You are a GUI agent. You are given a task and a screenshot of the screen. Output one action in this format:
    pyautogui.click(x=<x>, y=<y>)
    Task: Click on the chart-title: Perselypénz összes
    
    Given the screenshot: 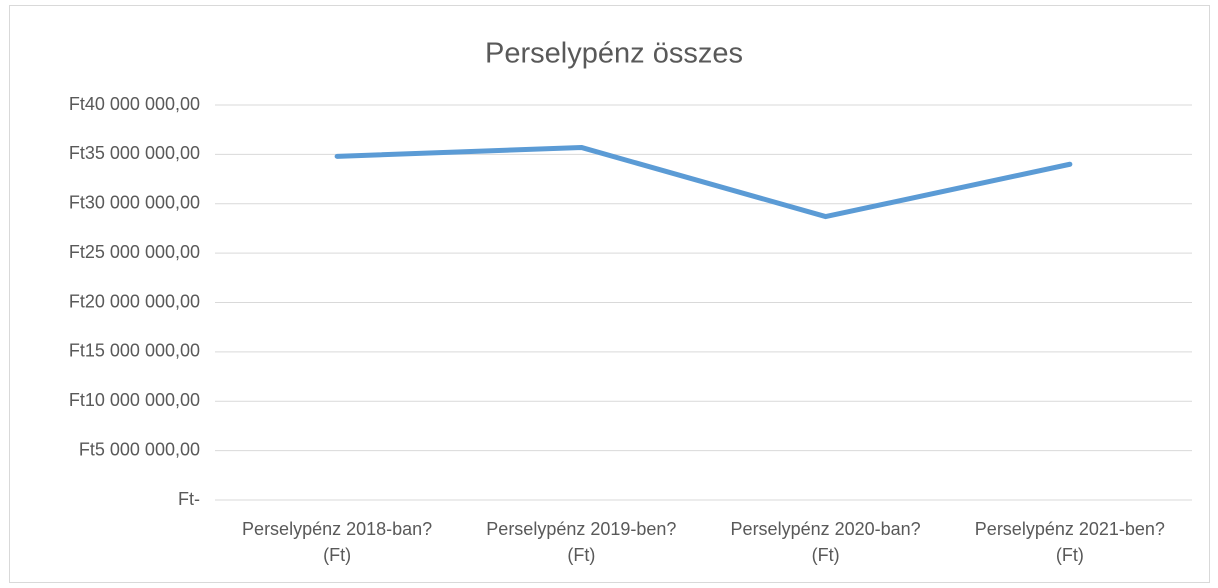 What is the action you would take?
    pyautogui.click(x=614, y=54)
    